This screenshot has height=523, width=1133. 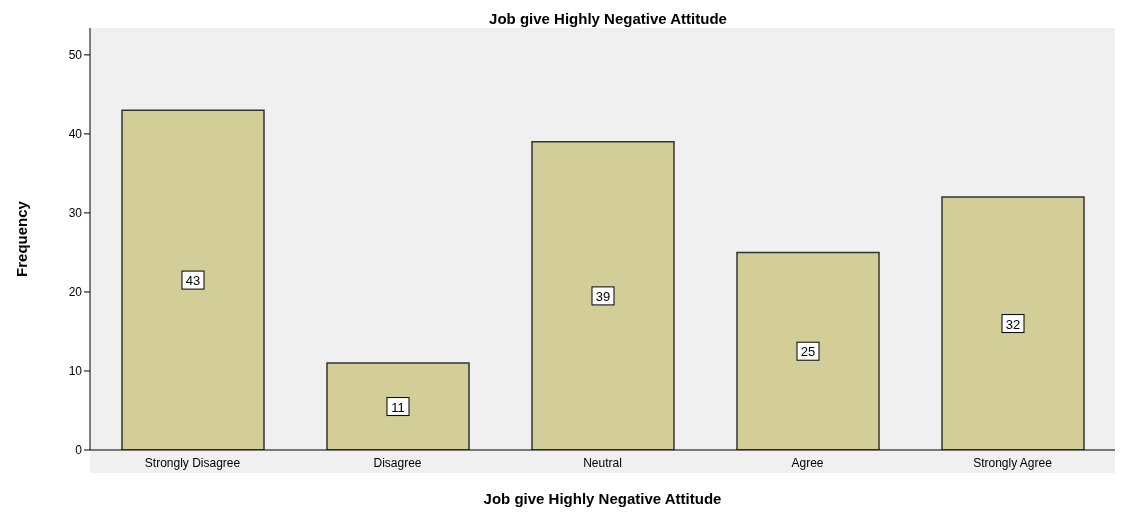 I want to click on data-label: 11, so click(x=398, y=407).